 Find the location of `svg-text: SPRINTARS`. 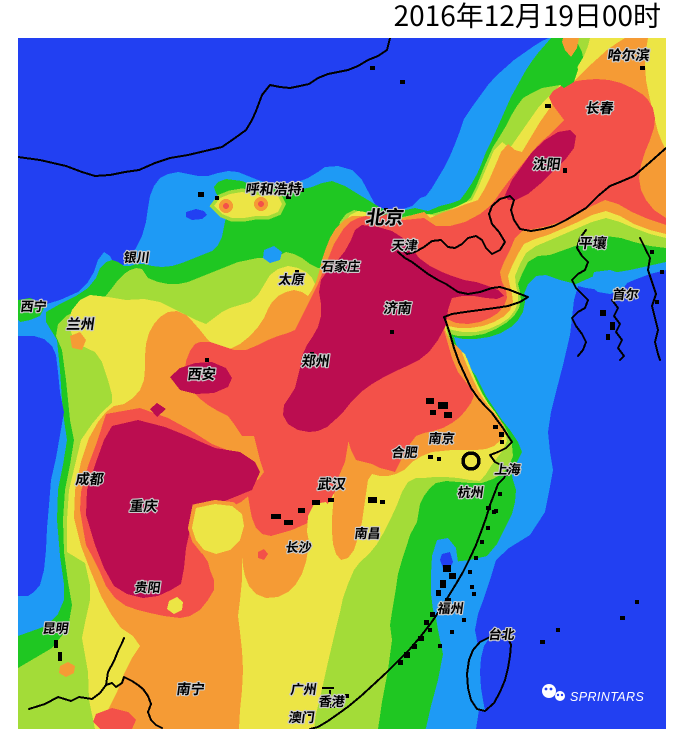

svg-text: SPRINTARS is located at coordinates (607, 697).